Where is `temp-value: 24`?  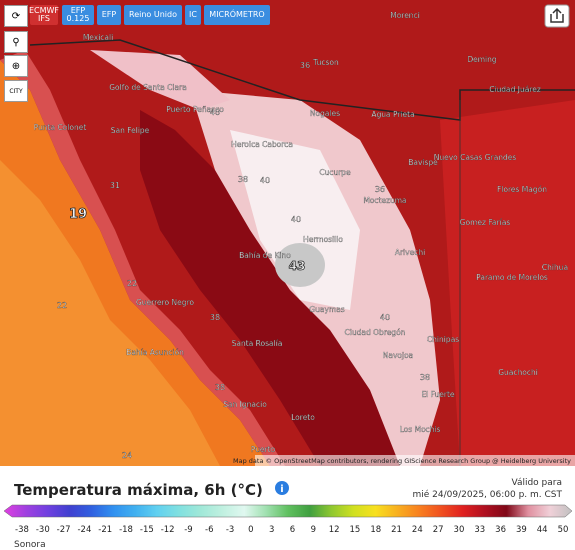 temp-value: 24 is located at coordinates (127, 455).